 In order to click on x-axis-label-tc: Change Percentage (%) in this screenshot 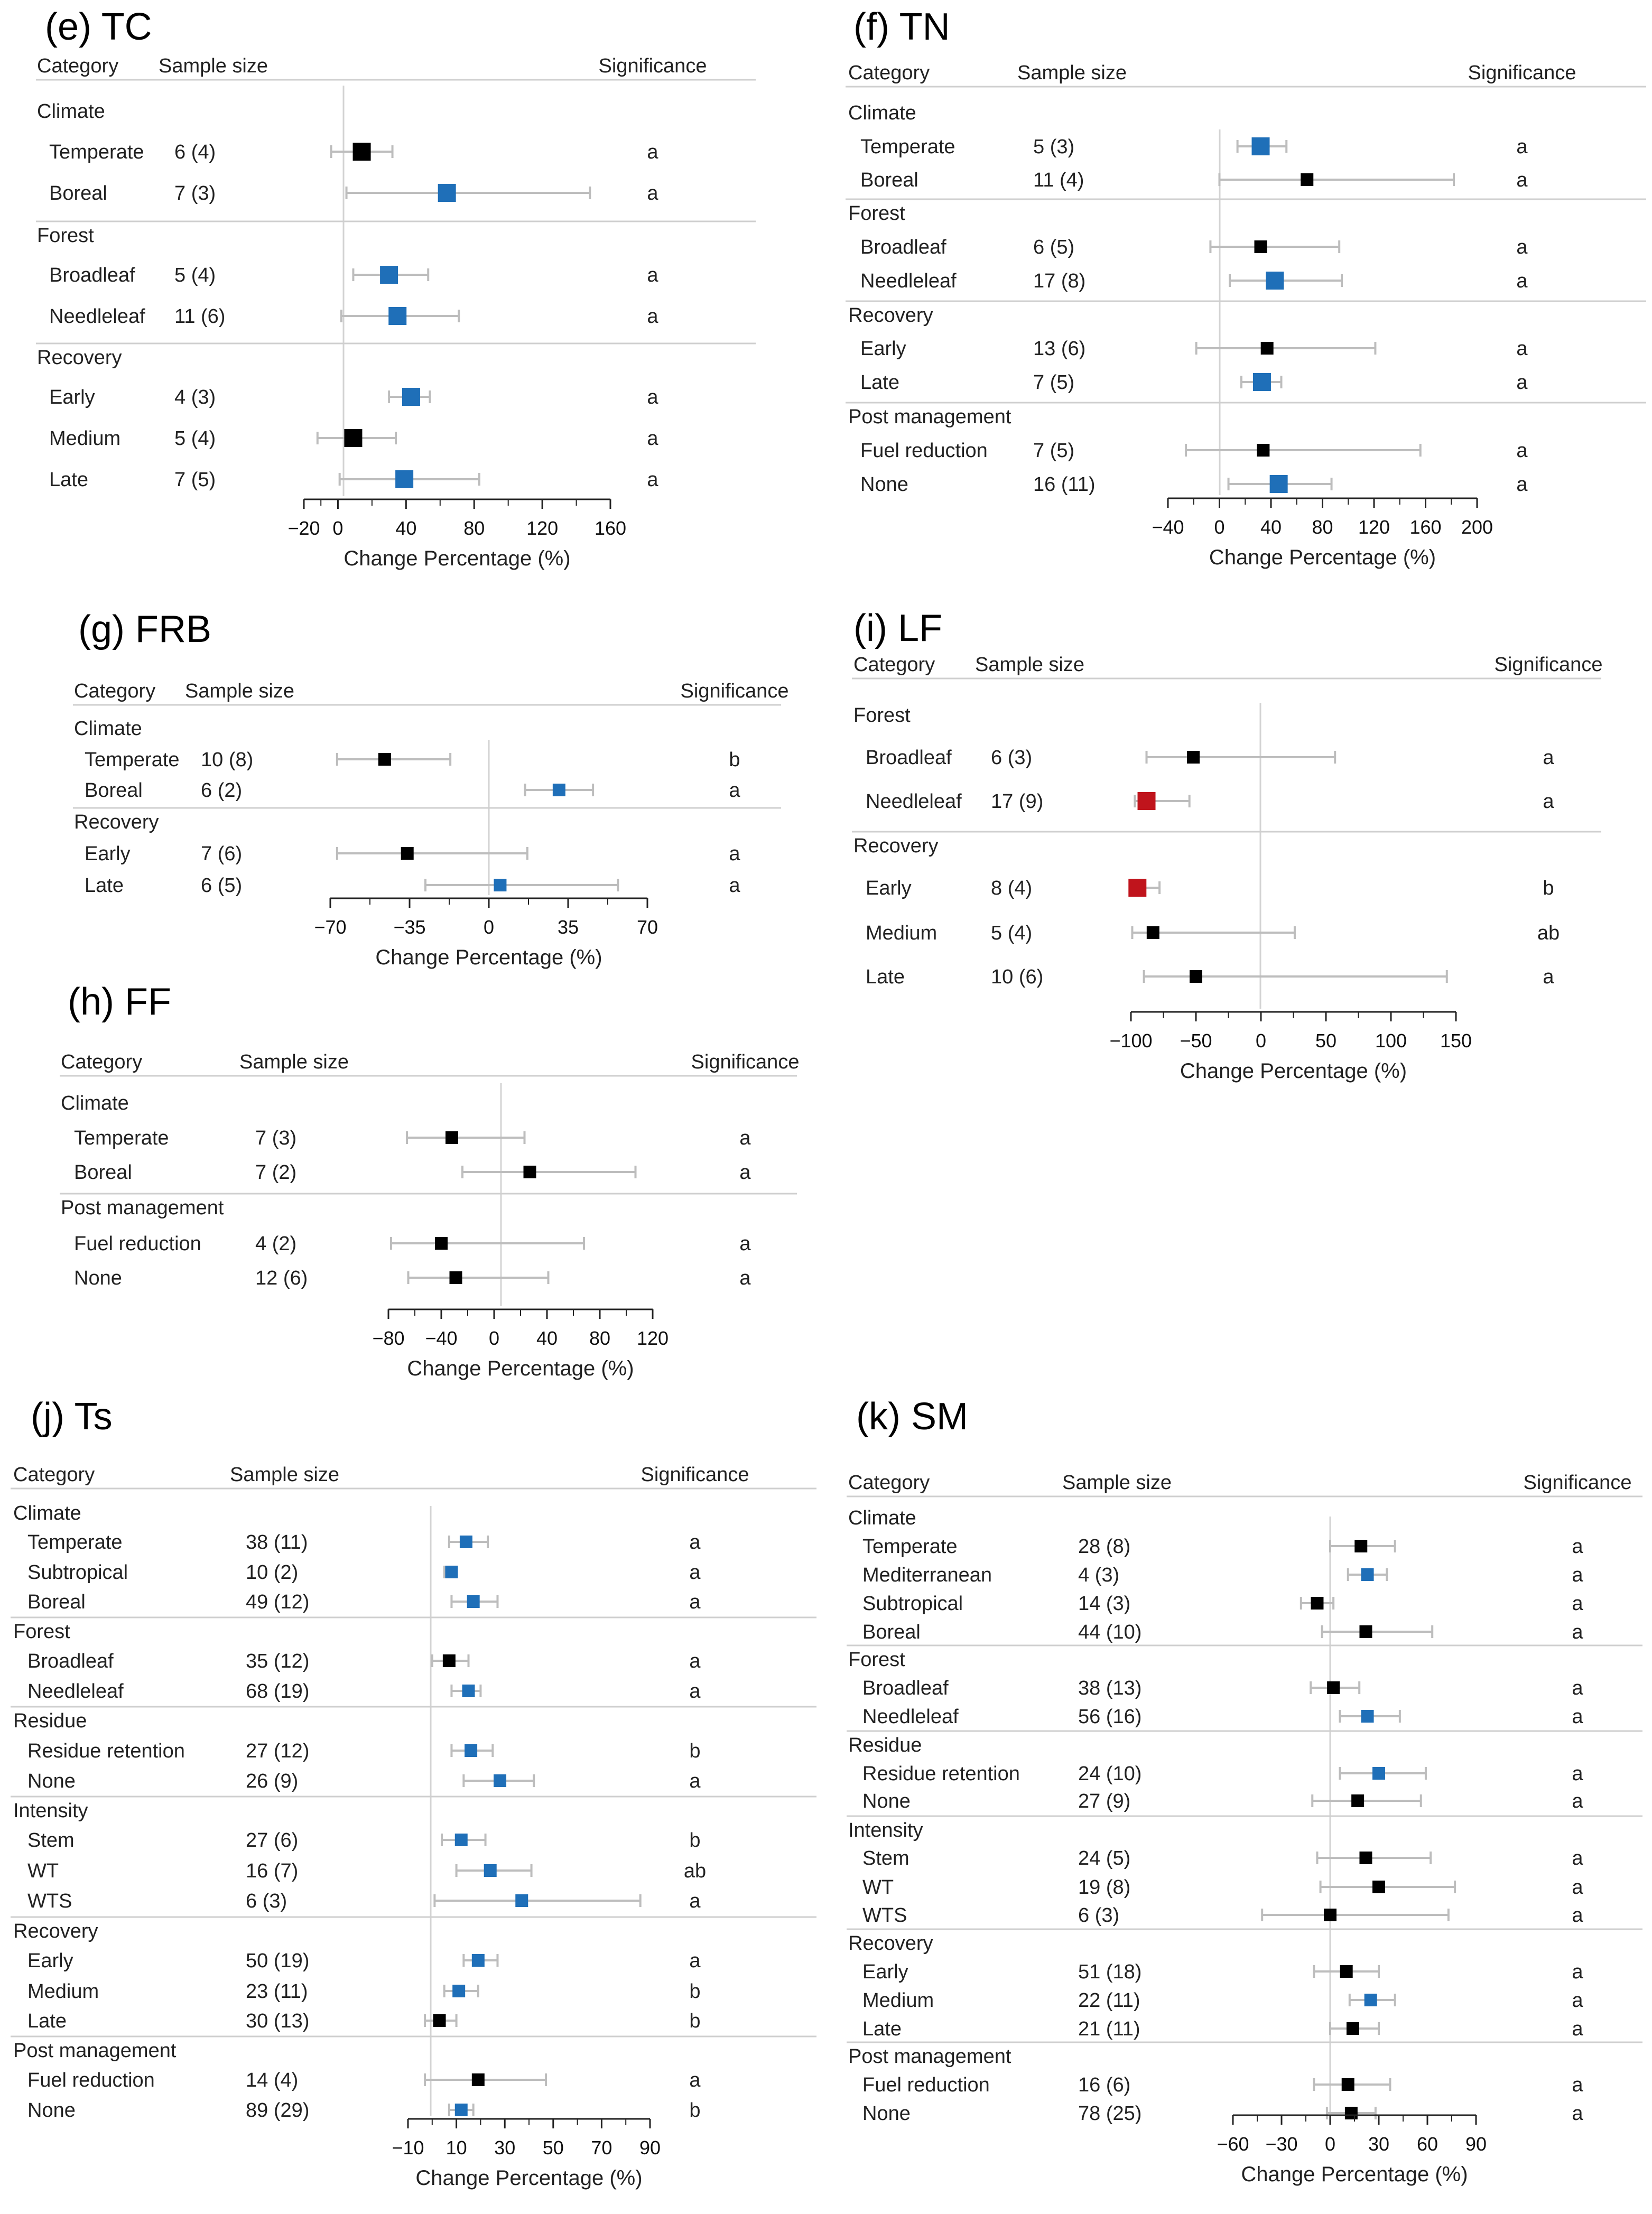, I will do `click(457, 558)`.